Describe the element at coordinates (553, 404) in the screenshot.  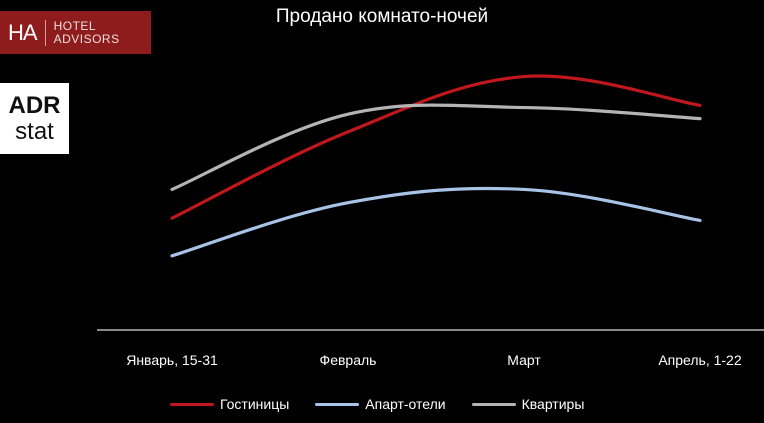
I see `legend-label: Квартиры` at that location.